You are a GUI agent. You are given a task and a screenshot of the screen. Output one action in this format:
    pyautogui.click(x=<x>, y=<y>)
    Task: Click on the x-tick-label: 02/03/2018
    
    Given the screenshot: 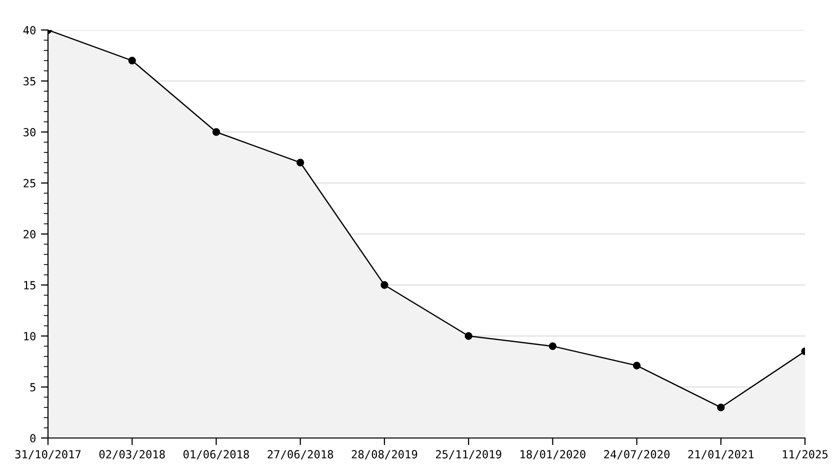 What is the action you would take?
    pyautogui.click(x=132, y=455)
    